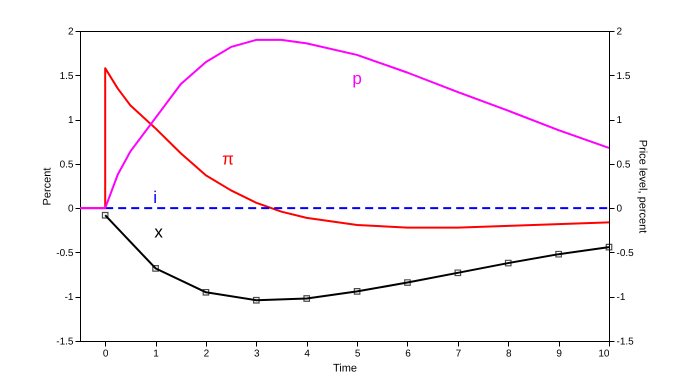 The width and height of the screenshot is (680, 383). I want to click on x-tick-label: 6, so click(408, 354).